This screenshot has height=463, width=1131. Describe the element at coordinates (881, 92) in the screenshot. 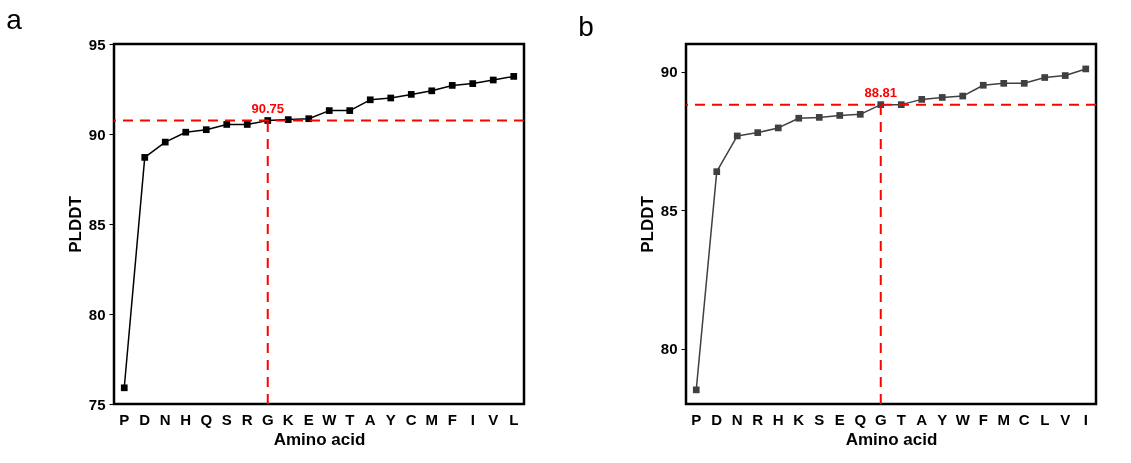

I see `annotation: 88.81` at that location.